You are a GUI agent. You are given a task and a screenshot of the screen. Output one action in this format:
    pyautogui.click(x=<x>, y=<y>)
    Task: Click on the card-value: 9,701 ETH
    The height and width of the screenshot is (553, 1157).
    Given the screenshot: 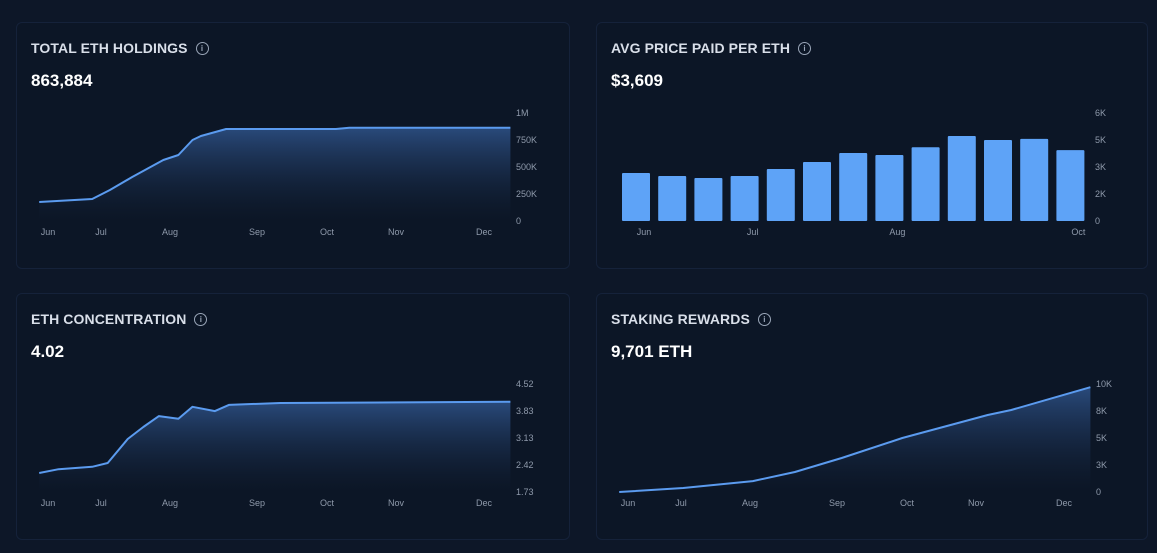 What is the action you would take?
    pyautogui.click(x=652, y=351)
    